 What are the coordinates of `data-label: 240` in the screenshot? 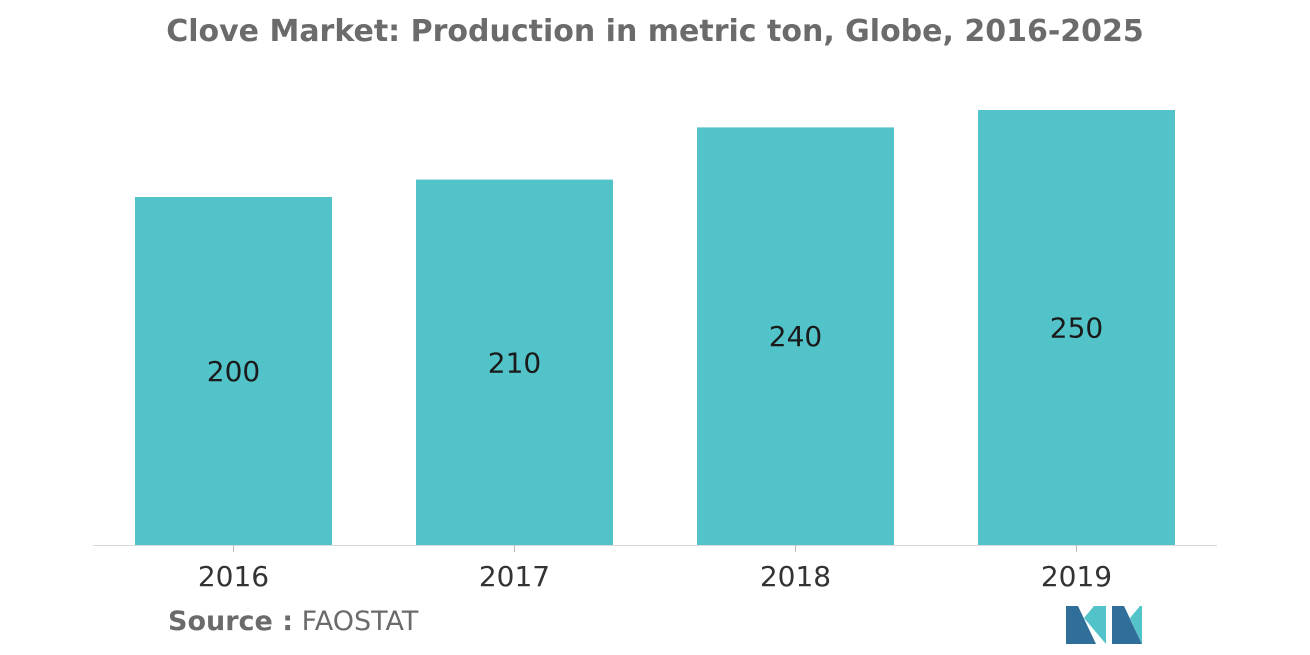 It's located at (795, 336).